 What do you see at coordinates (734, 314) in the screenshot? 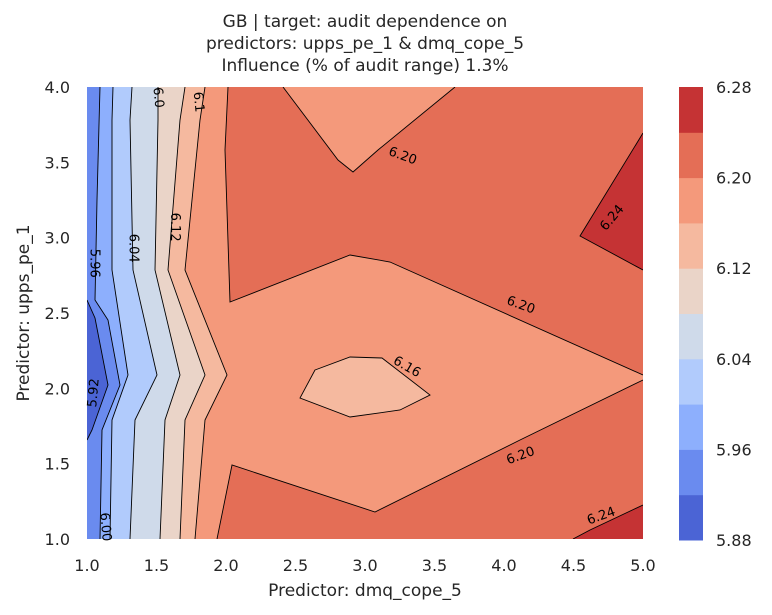
I see `colorbar-ticks: 6.28 6.20 6.12 6.04 5.96 5.88` at bounding box center [734, 314].